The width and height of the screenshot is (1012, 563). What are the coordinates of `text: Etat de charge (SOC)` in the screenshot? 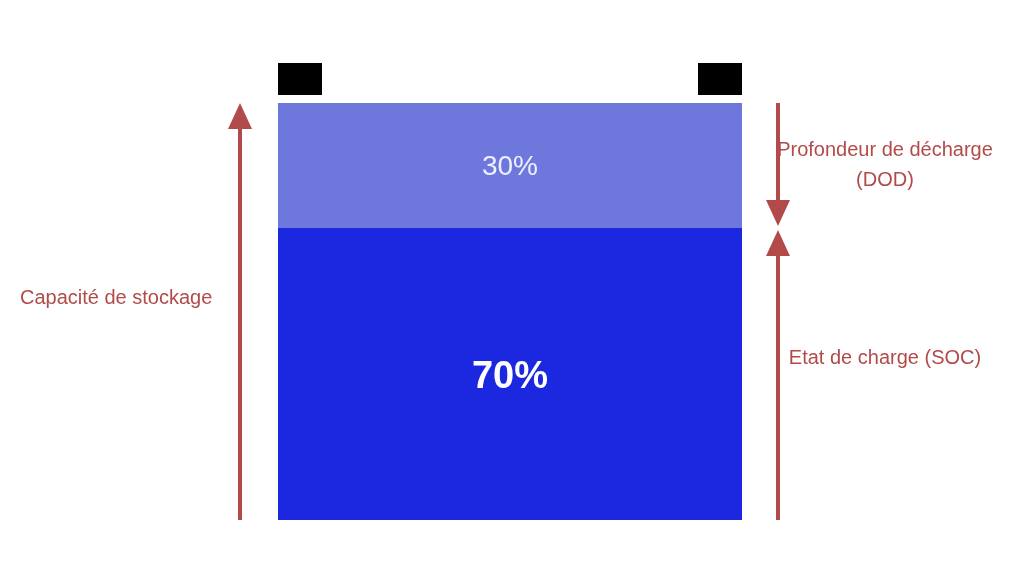 It's located at (885, 358).